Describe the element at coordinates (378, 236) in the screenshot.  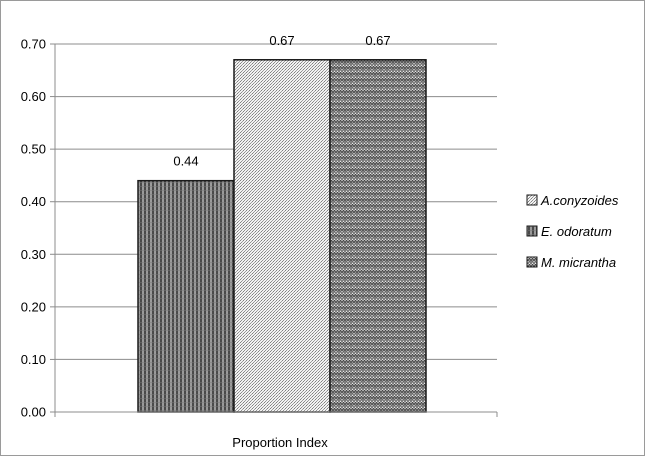
I see `bar-m-micrantha` at that location.